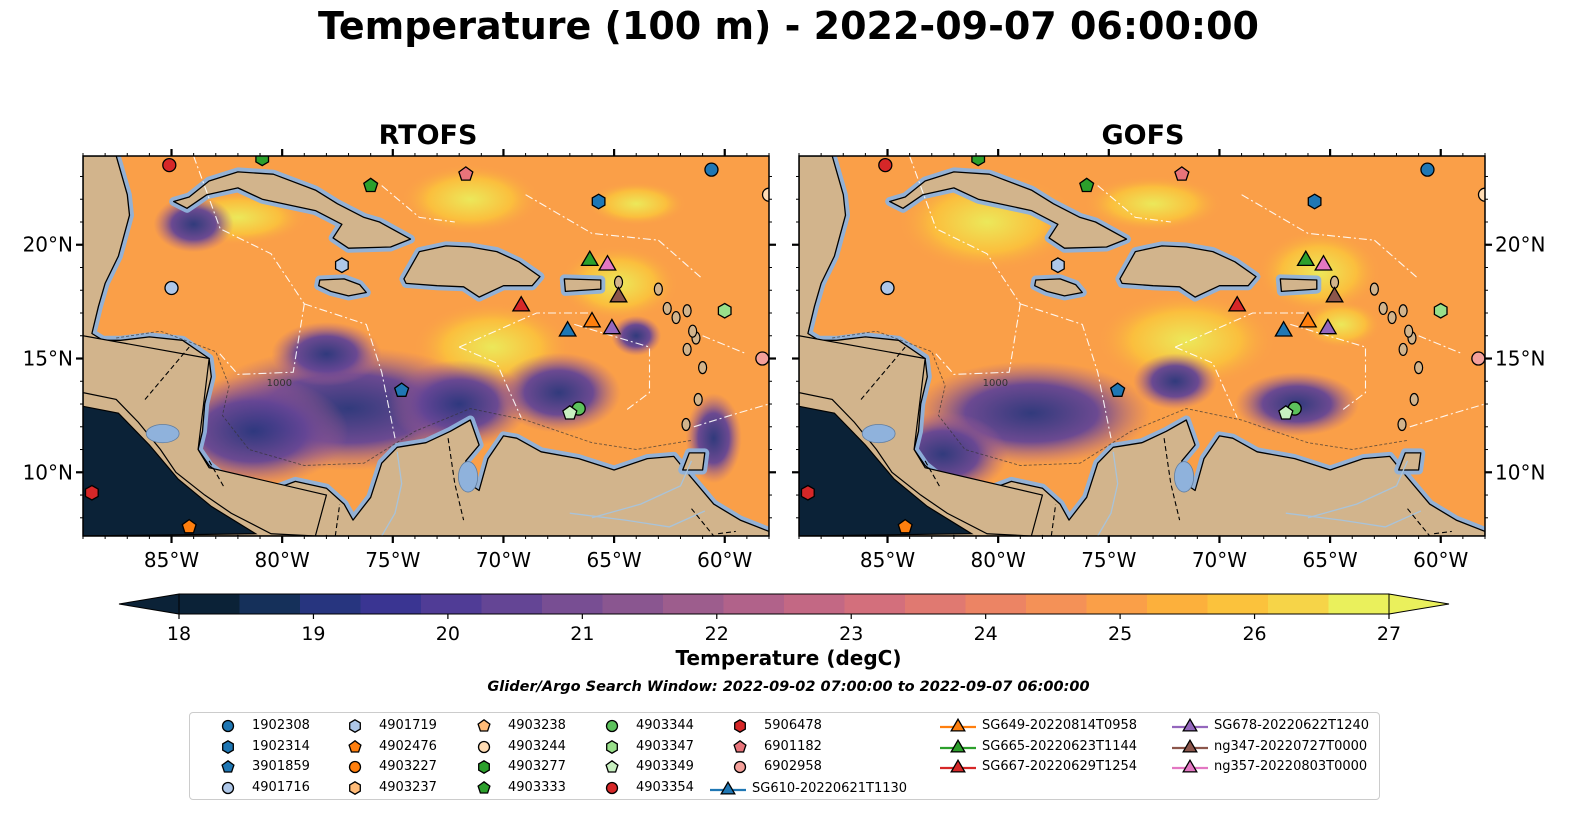 The image size is (1577, 827). I want to click on colorbar-tick-label: 19, so click(313, 634).